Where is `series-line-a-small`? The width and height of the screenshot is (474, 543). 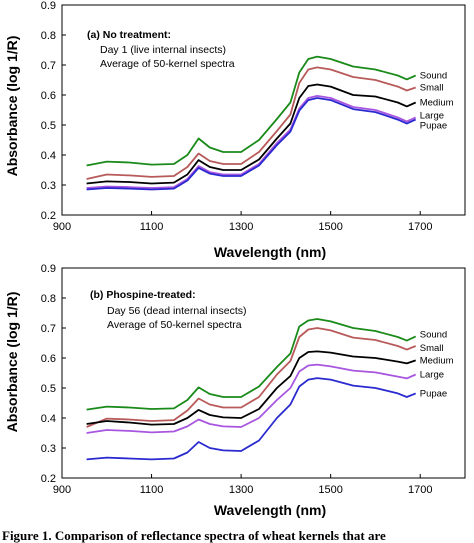 series-line-a-small is located at coordinates (251, 123).